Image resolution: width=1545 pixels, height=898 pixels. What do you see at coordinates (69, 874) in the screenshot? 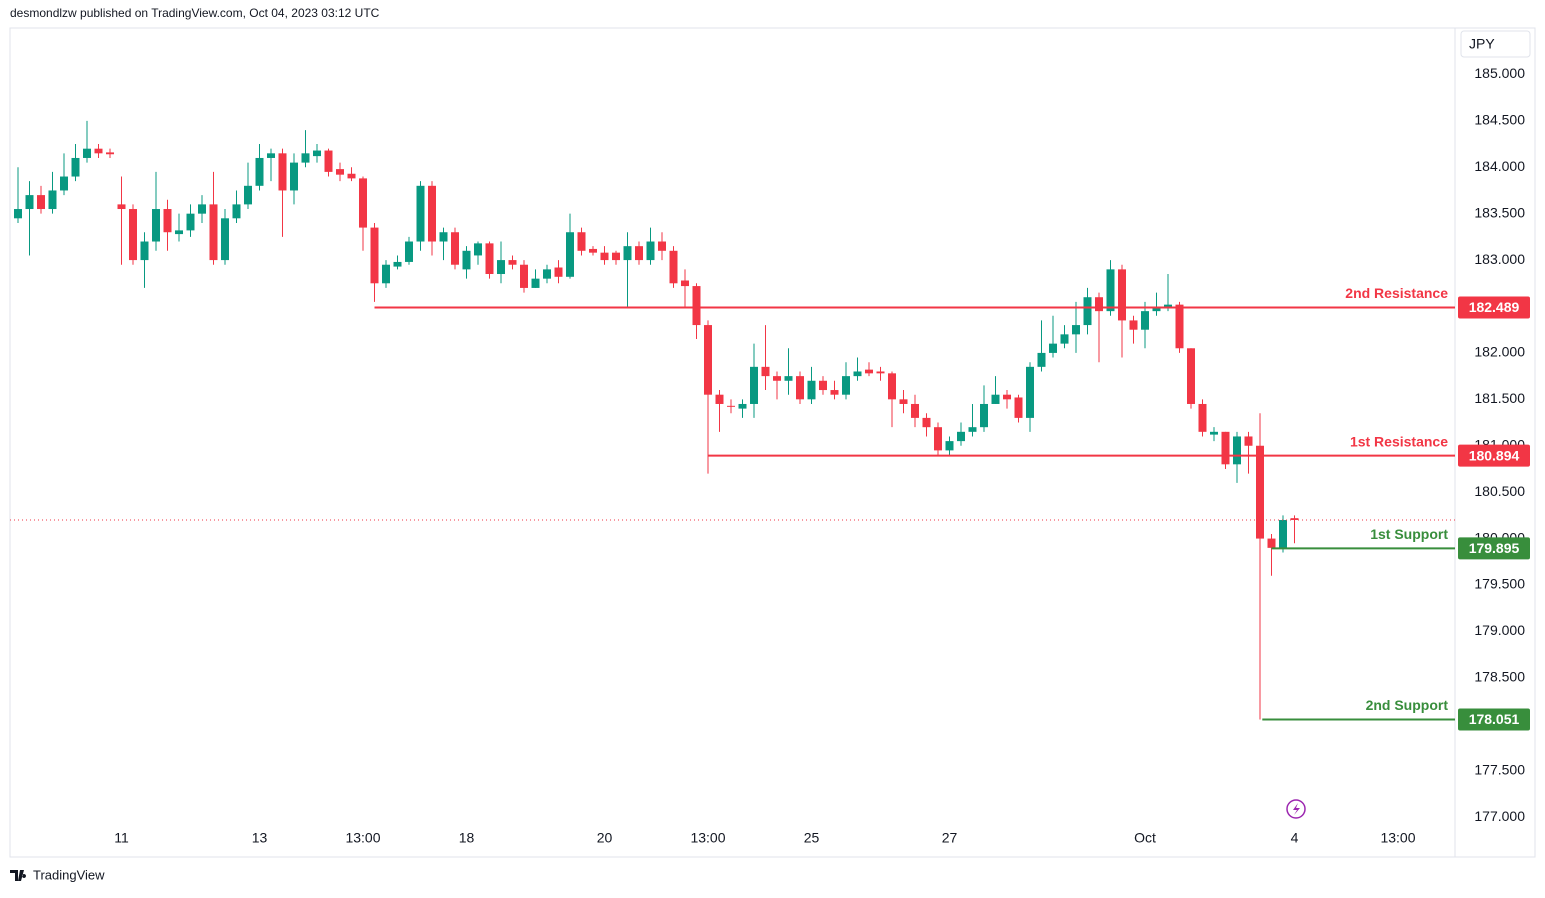
I see `footer-brand: TradingView` at bounding box center [69, 874].